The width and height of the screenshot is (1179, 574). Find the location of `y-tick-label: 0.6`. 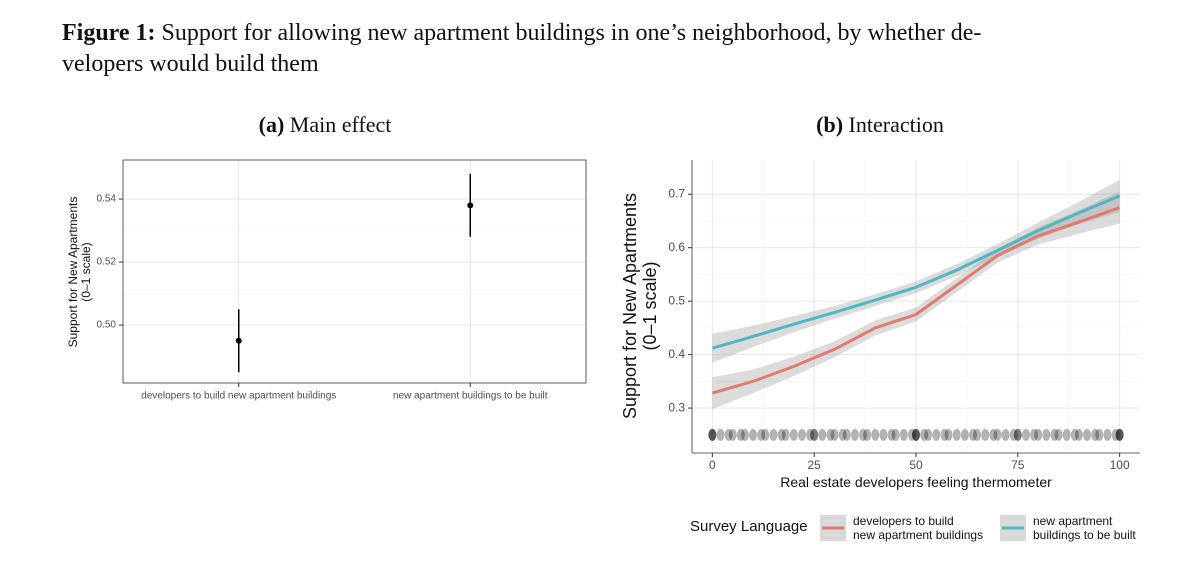

y-tick-label: 0.6 is located at coordinates (676, 247).